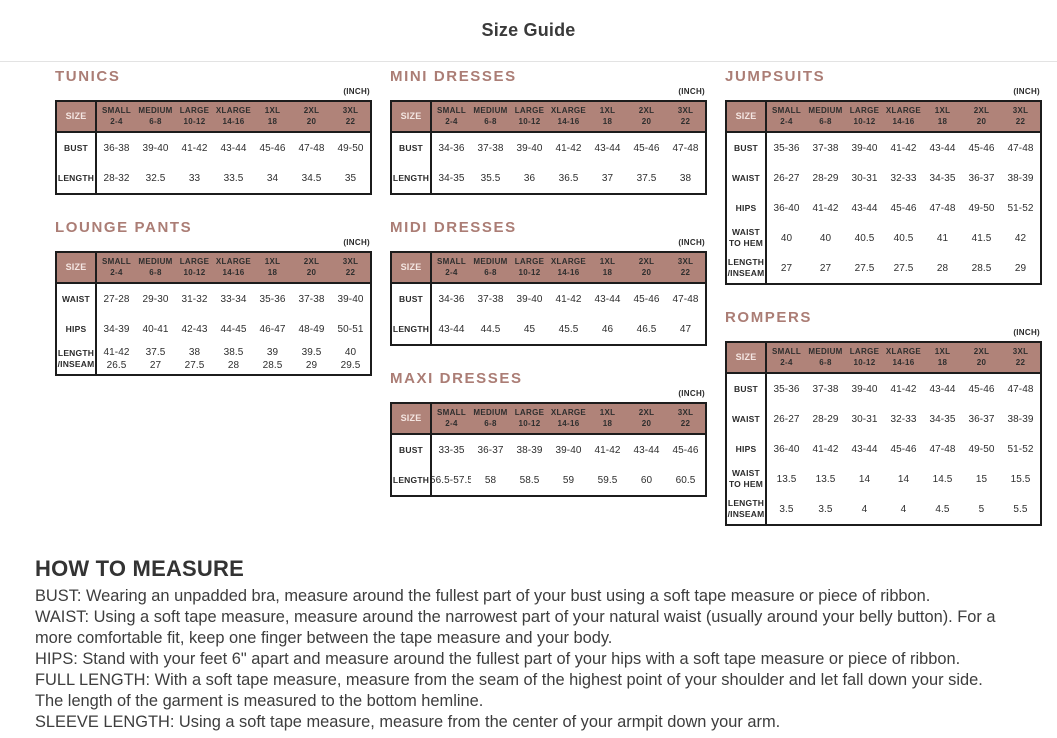 This screenshot has height=738, width=1057. Describe the element at coordinates (903, 238) in the screenshot. I see `table-cell: 40.5` at that location.